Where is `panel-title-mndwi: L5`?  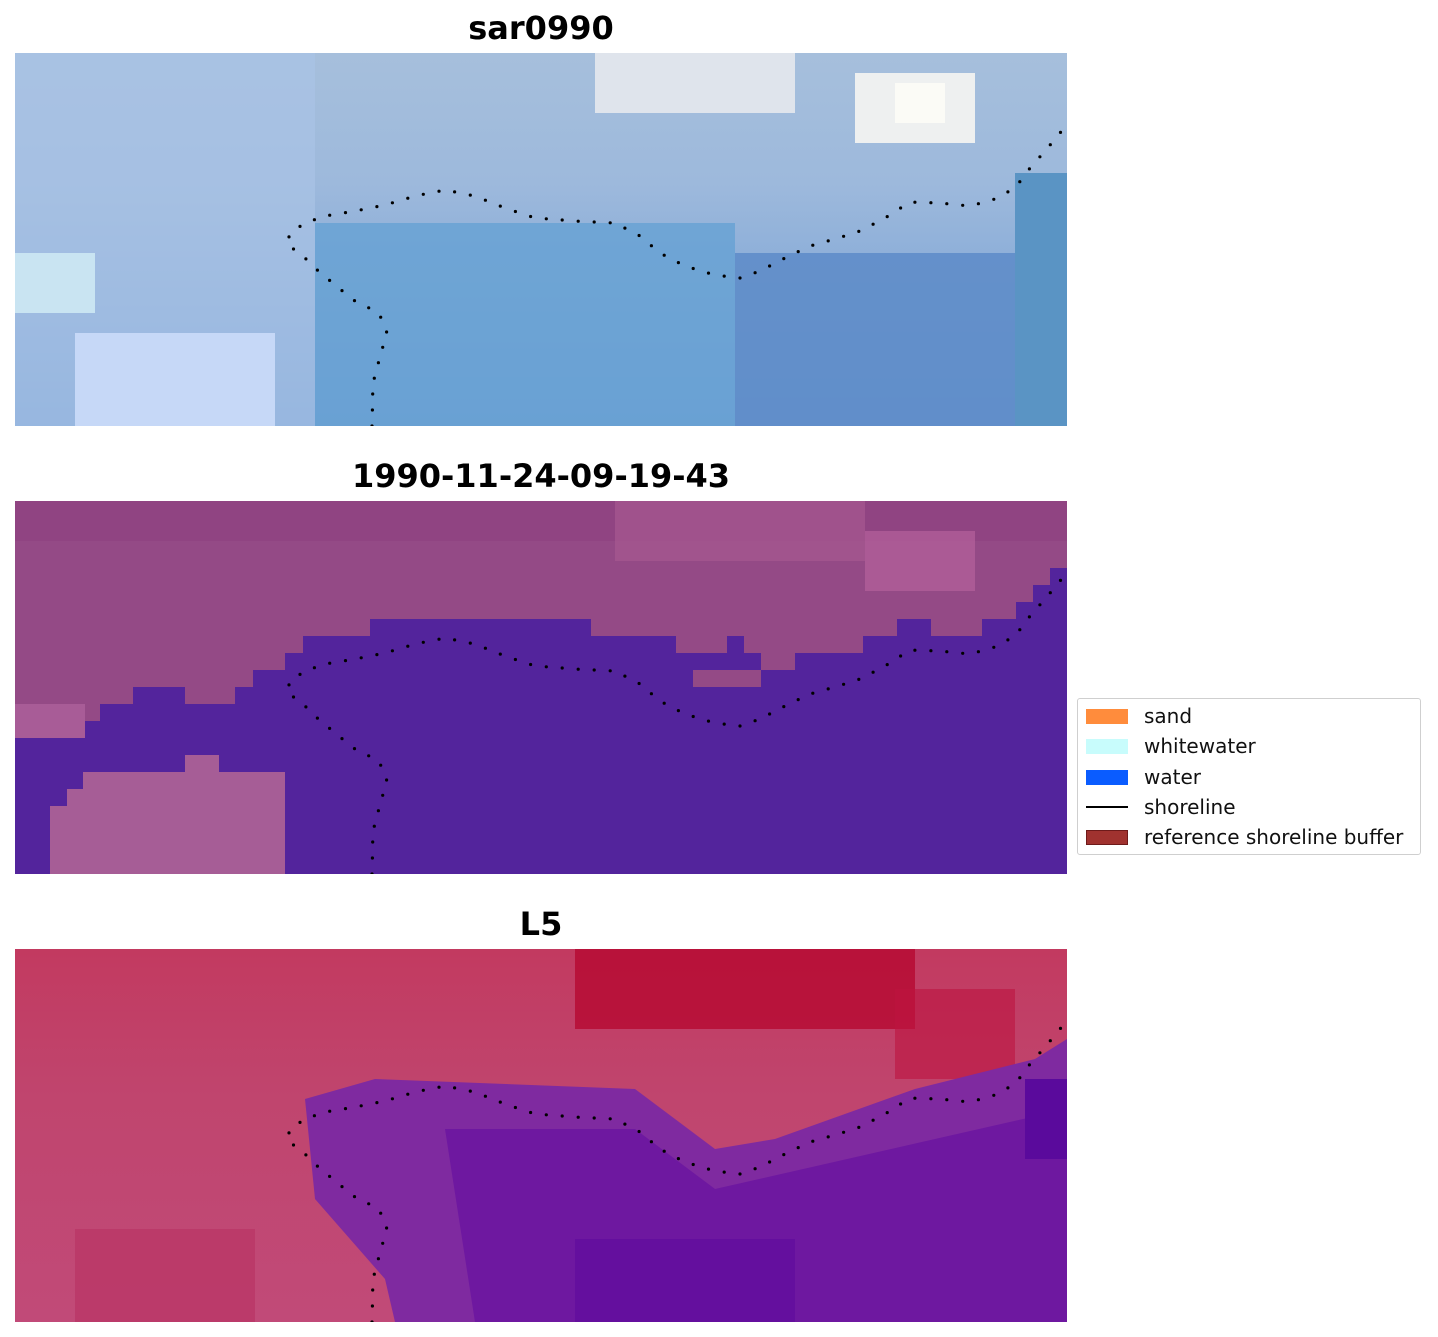
panel-title-mndwi: L5 is located at coordinates (541, 924).